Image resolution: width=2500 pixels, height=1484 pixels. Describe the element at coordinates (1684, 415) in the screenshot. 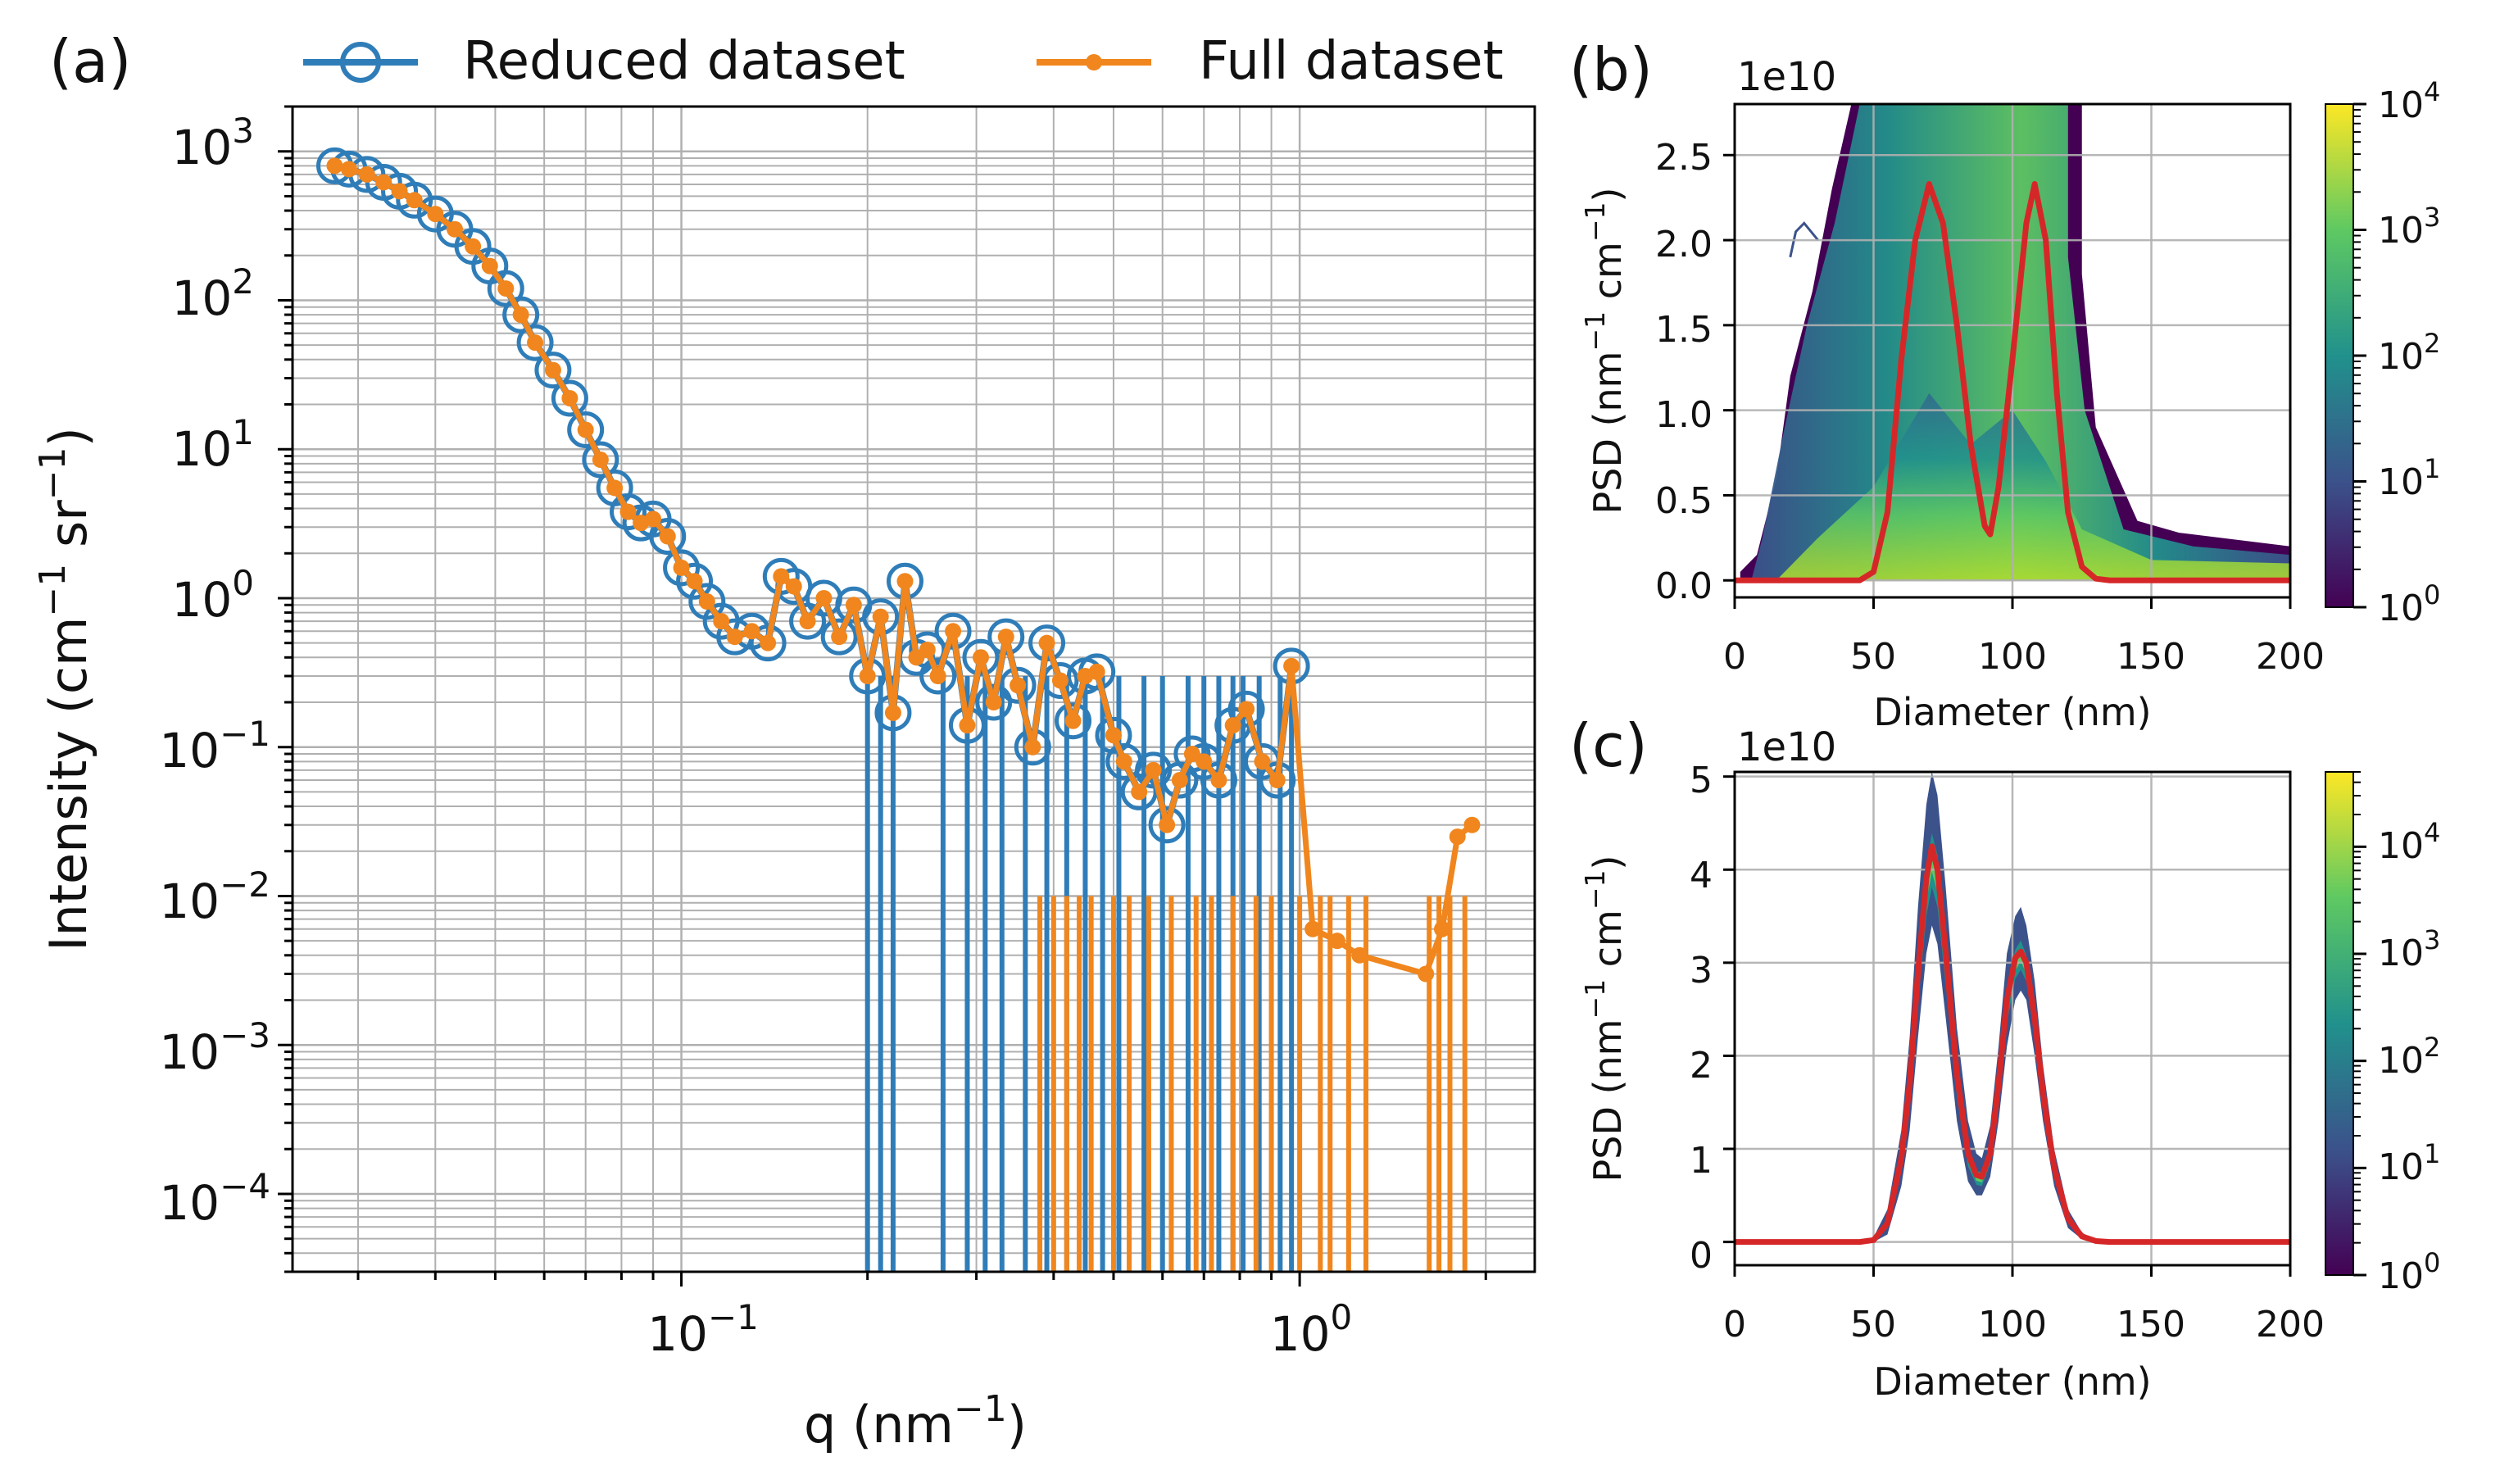

I see `b-ytick-label: 1.0` at that location.